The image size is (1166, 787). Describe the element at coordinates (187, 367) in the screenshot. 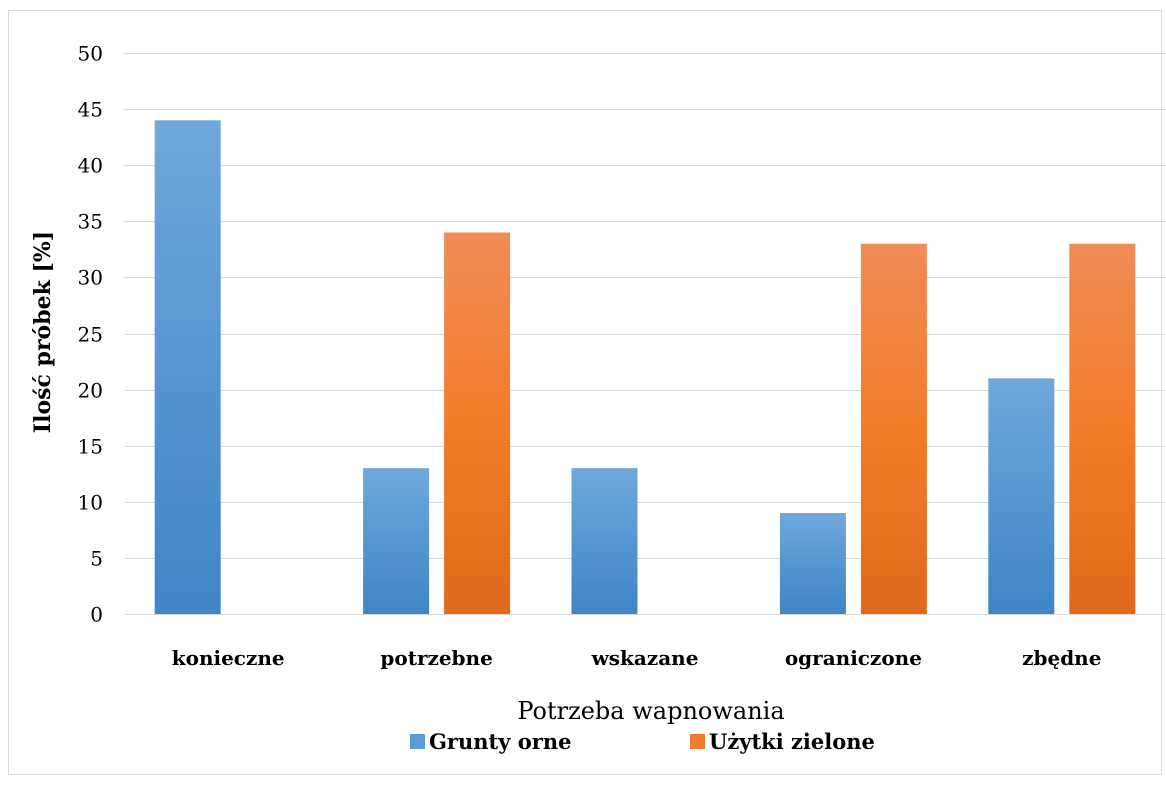

I see `bar-grunty-orne-konieczne` at that location.